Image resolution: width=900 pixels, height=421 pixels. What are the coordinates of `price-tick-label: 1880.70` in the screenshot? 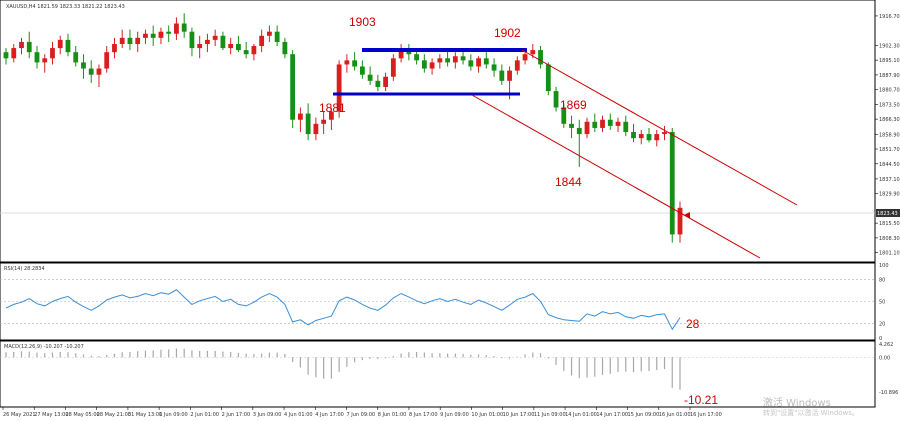 It's located at (889, 91).